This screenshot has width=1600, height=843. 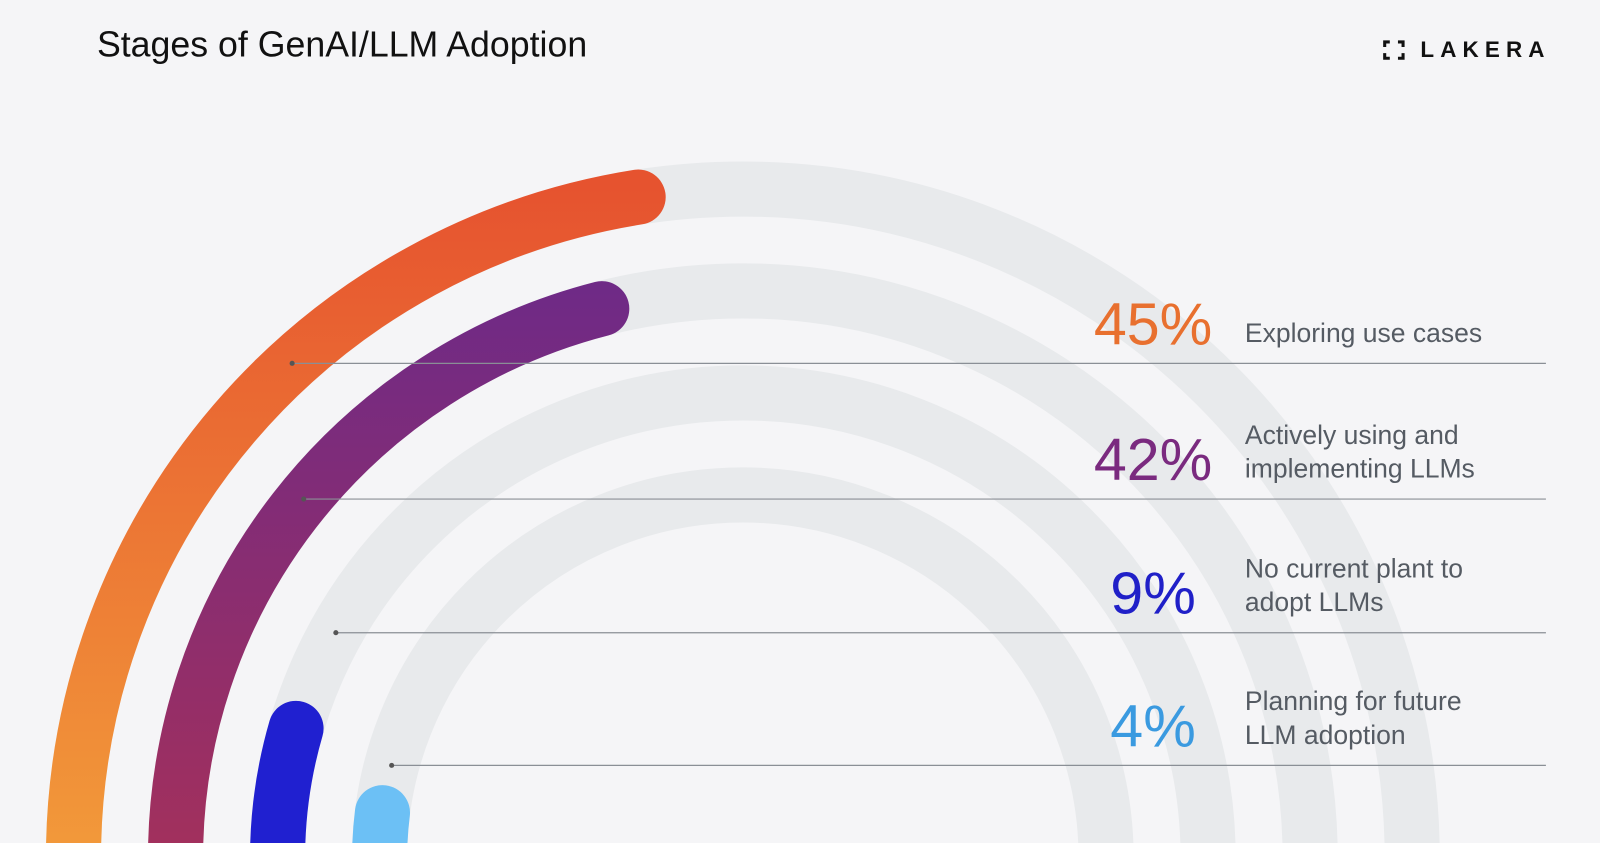 I want to click on value-label: 4%, so click(x=1153, y=725).